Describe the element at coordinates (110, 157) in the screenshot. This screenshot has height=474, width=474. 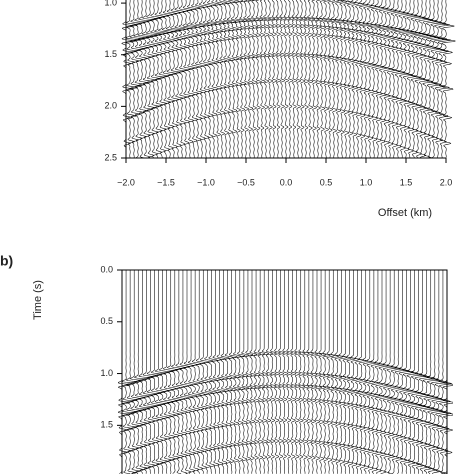
I see `y-tick-label: 2.5` at that location.